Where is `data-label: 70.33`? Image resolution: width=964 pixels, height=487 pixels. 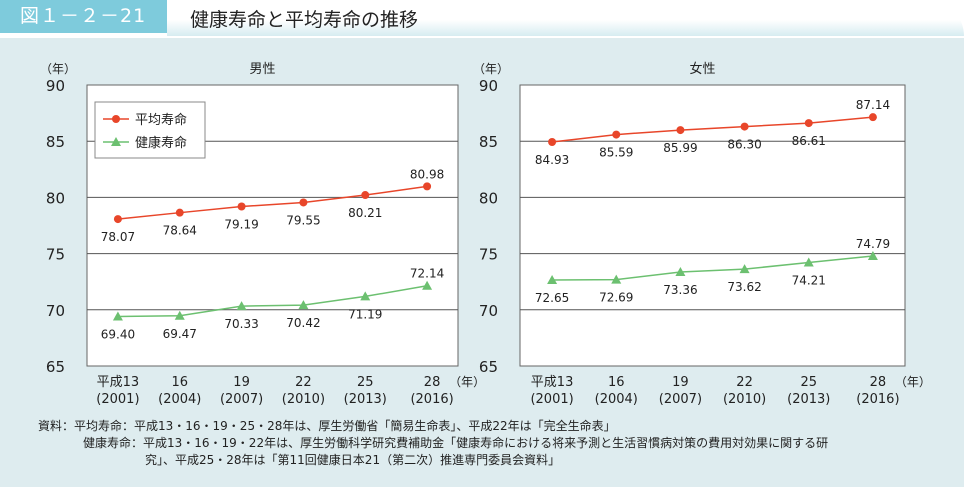 data-label: 70.33 is located at coordinates (241, 324).